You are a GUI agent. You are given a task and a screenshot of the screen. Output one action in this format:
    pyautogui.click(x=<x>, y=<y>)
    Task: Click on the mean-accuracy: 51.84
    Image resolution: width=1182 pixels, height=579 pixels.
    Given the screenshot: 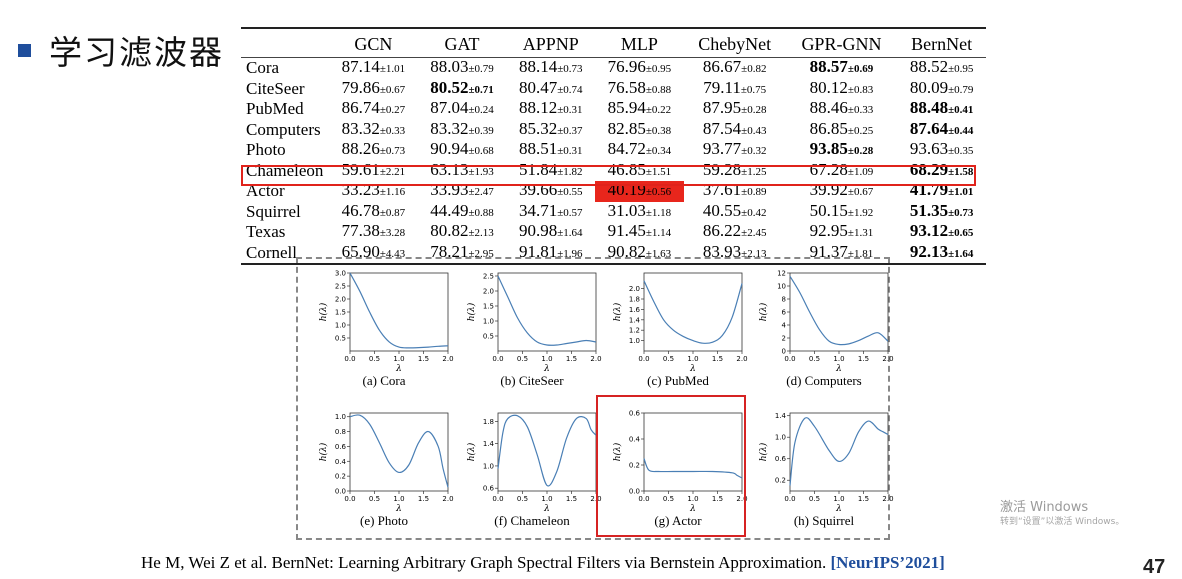 What is the action you would take?
    pyautogui.click(x=538, y=169)
    